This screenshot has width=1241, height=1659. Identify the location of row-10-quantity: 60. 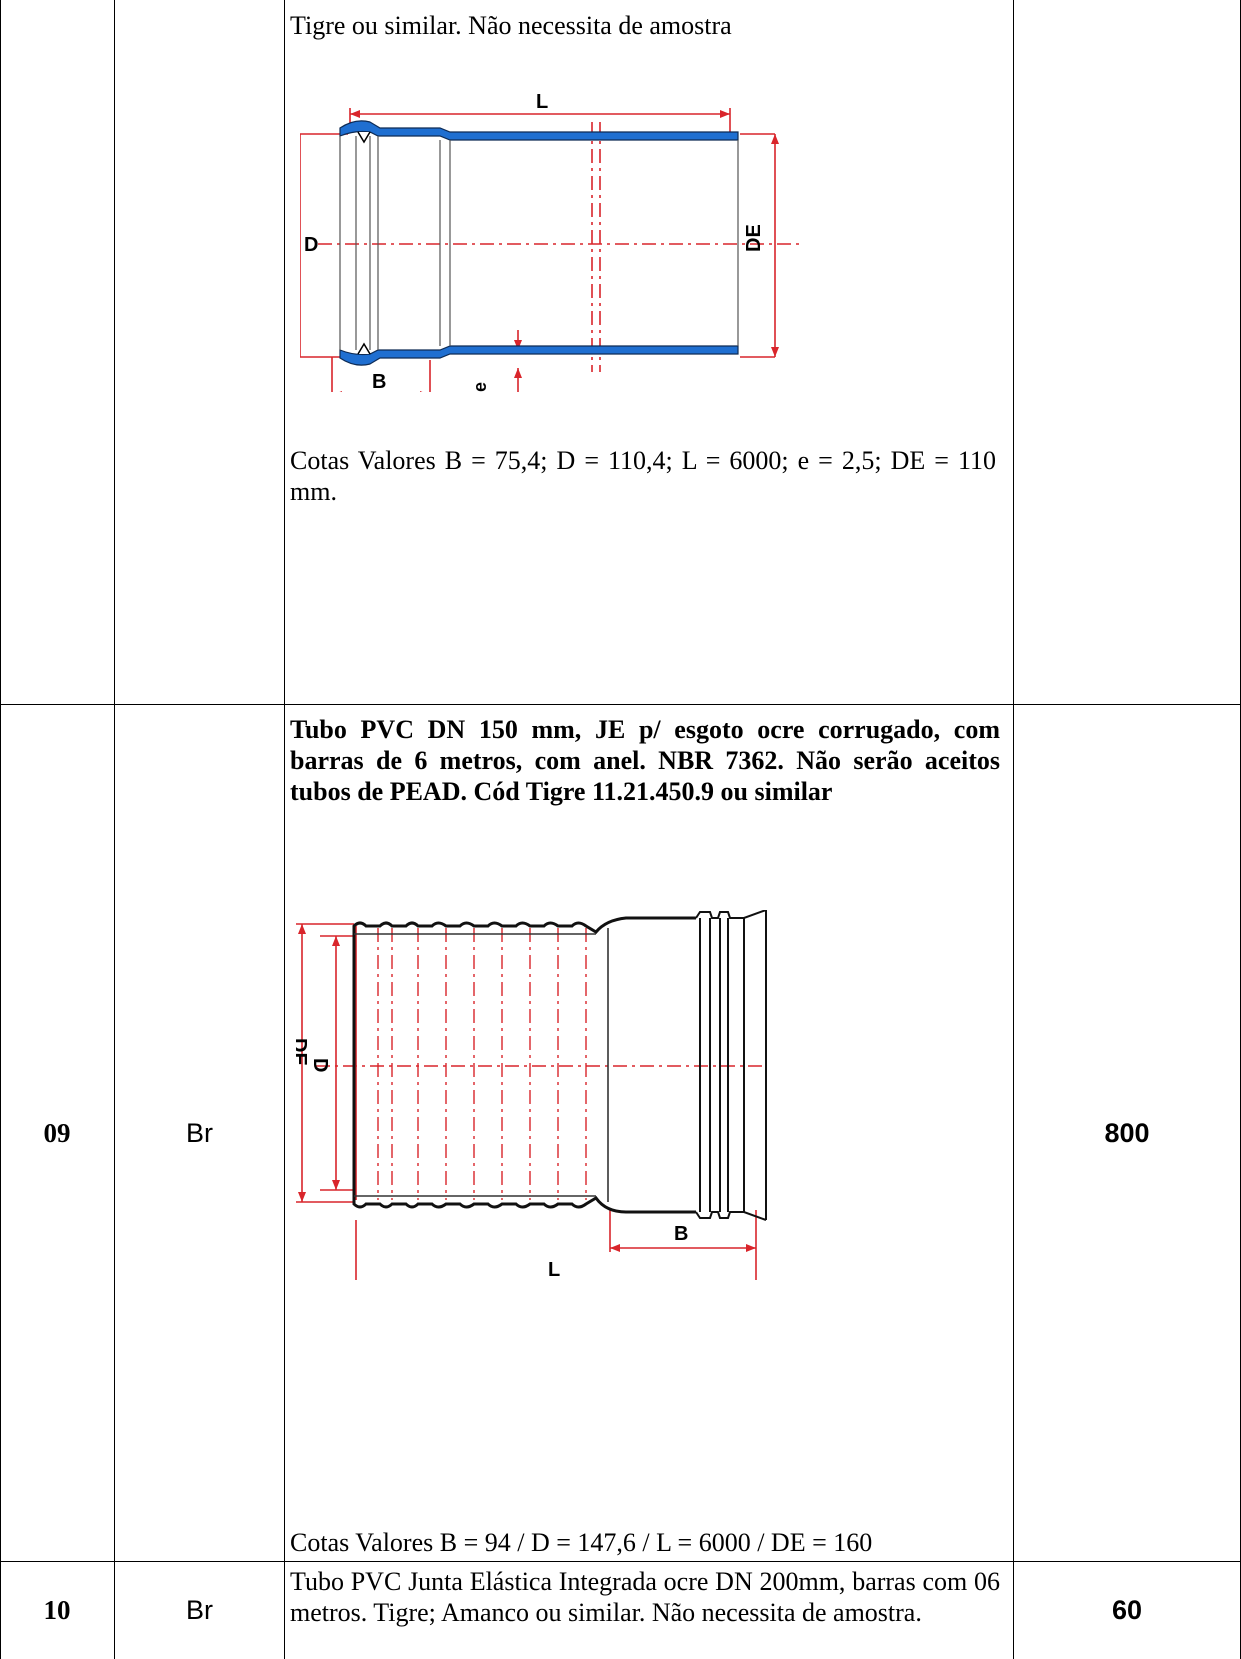
(1127, 1610).